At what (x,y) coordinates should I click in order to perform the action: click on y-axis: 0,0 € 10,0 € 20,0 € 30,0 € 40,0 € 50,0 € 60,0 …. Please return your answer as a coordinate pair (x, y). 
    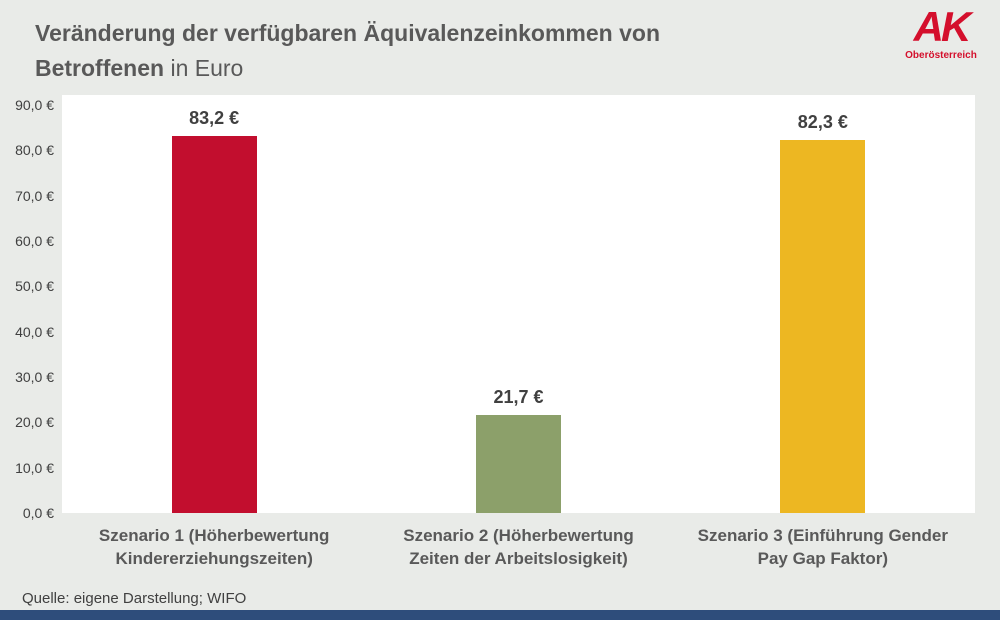
    Looking at the image, I should click on (27, 309).